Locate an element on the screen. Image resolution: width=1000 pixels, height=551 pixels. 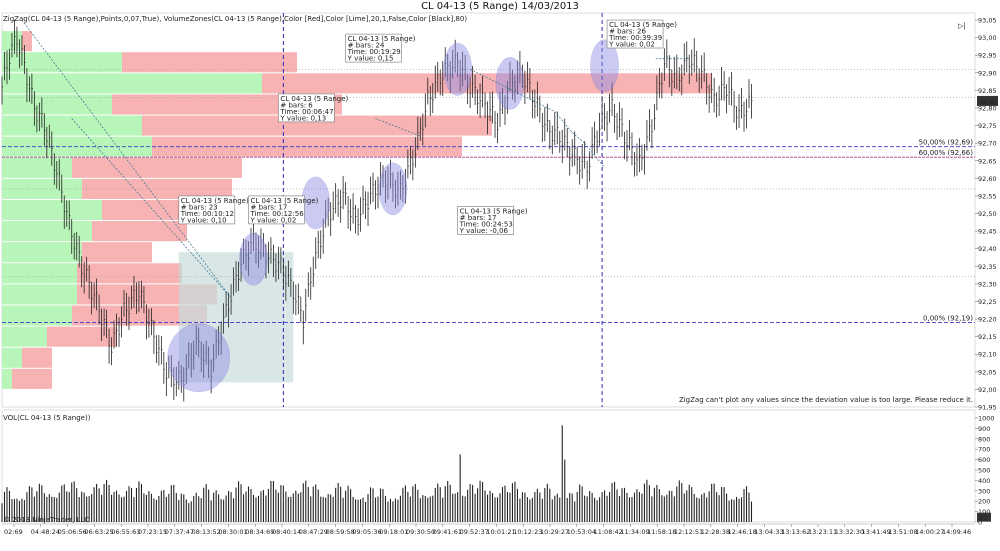
volume-bars is located at coordinates (377, 473).